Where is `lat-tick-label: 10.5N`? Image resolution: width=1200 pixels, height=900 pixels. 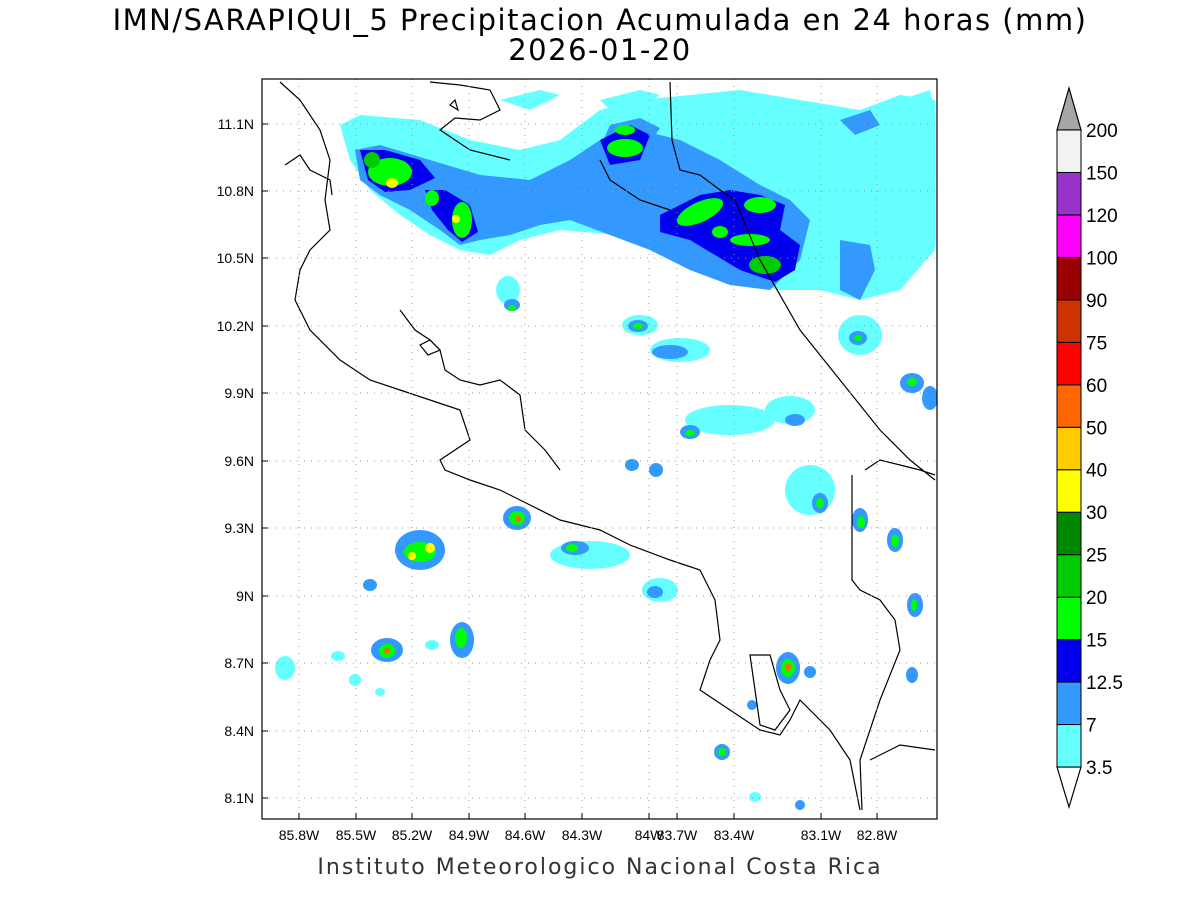
lat-tick-label: 10.5N is located at coordinates (235, 258).